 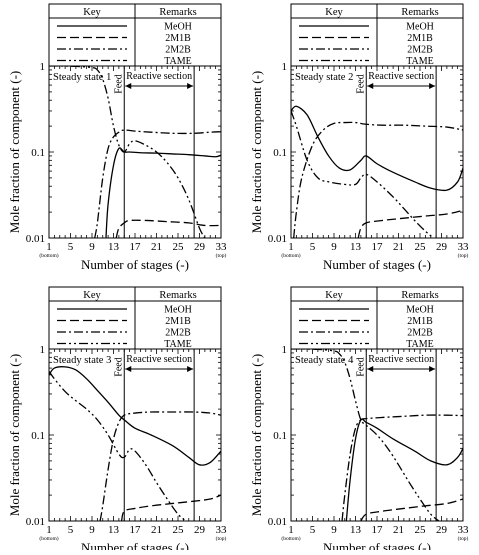 I want to click on x-tick-label: 13, so click(x=114, y=247).